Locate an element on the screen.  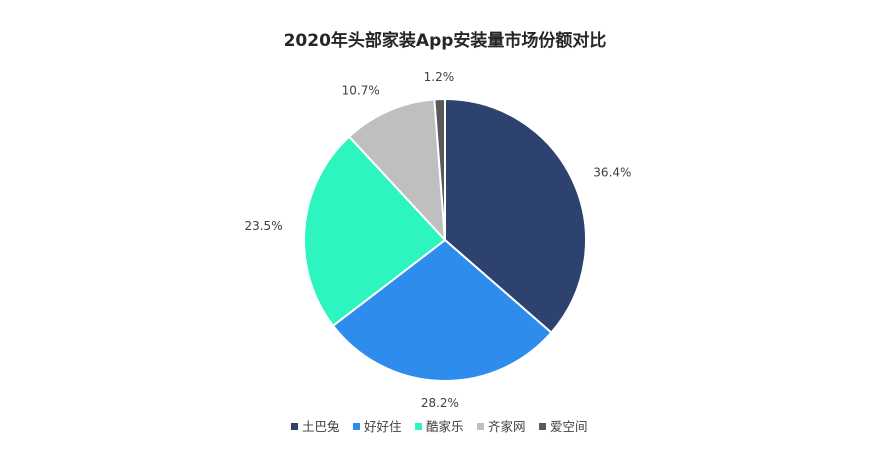
legend-label-5: 爱空间 is located at coordinates (569, 426).